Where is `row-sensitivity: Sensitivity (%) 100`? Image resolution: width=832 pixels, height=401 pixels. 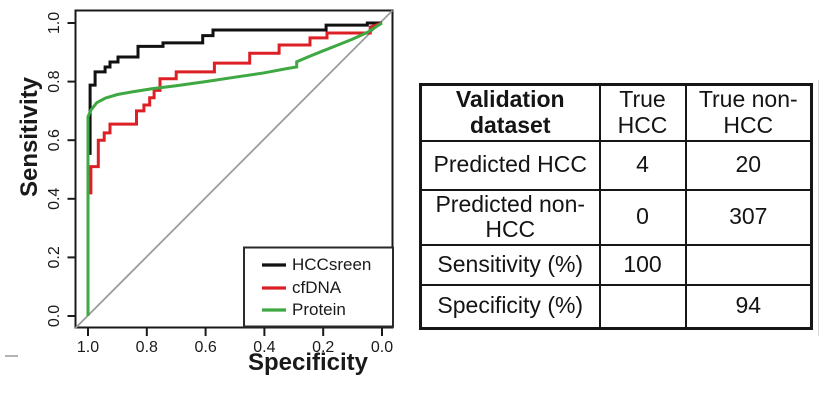
row-sensitivity: Sensitivity (%) 100 is located at coordinates (616, 265).